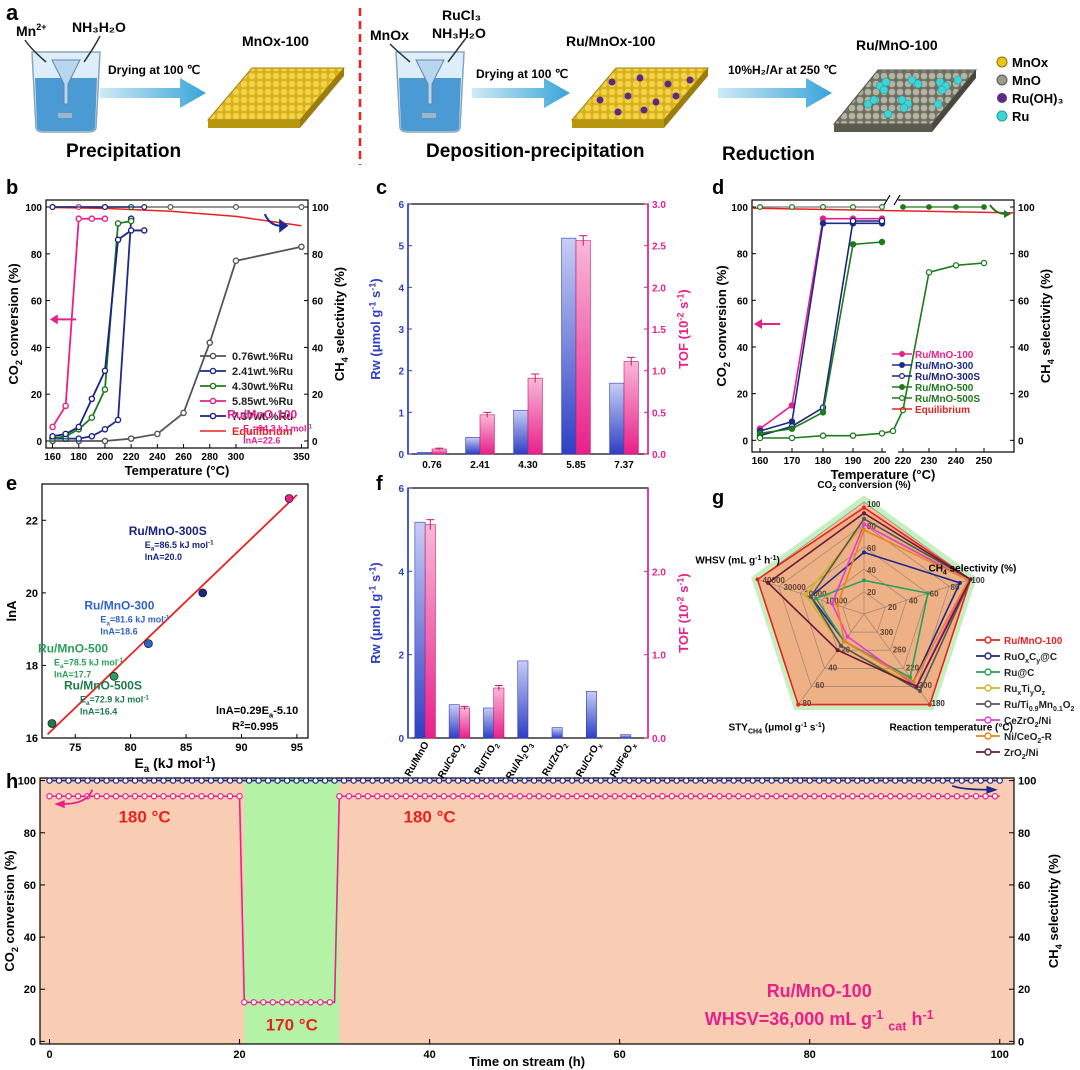  What do you see at coordinates (978, 580) in the screenshot?
I see `radar-tick: 100` at bounding box center [978, 580].